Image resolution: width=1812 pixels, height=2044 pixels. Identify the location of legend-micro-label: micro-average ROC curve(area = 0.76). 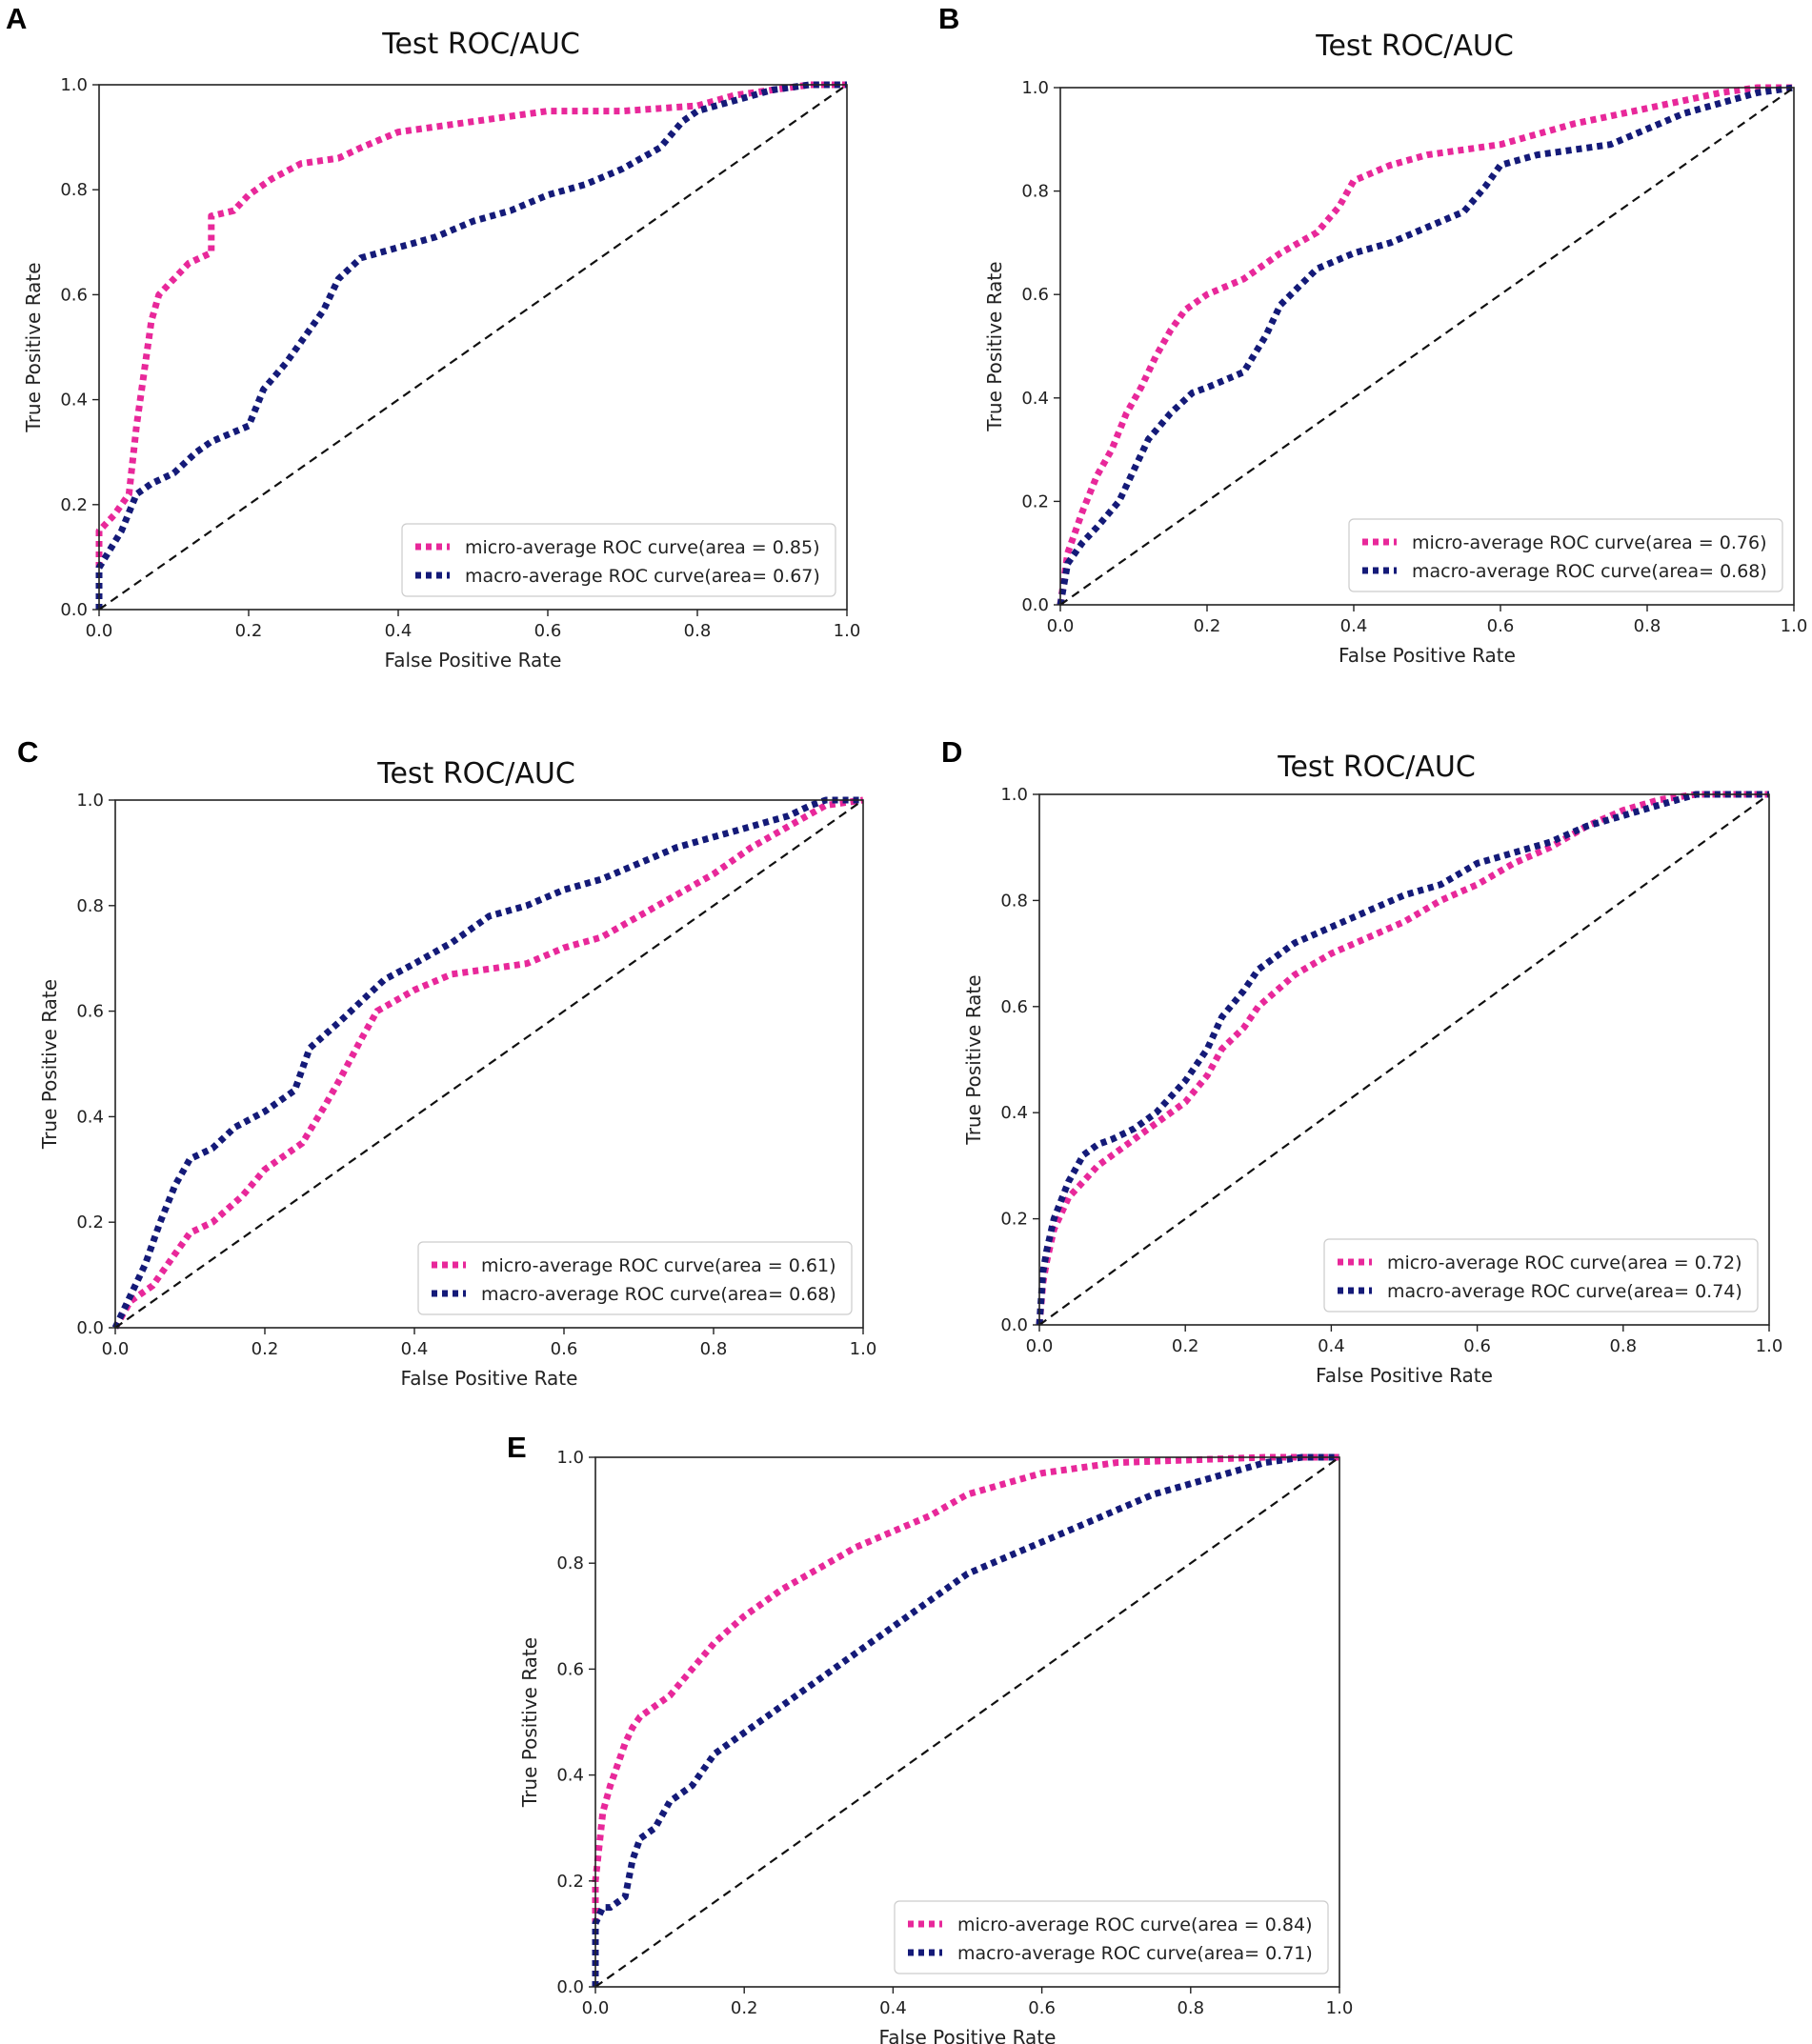
(1589, 542).